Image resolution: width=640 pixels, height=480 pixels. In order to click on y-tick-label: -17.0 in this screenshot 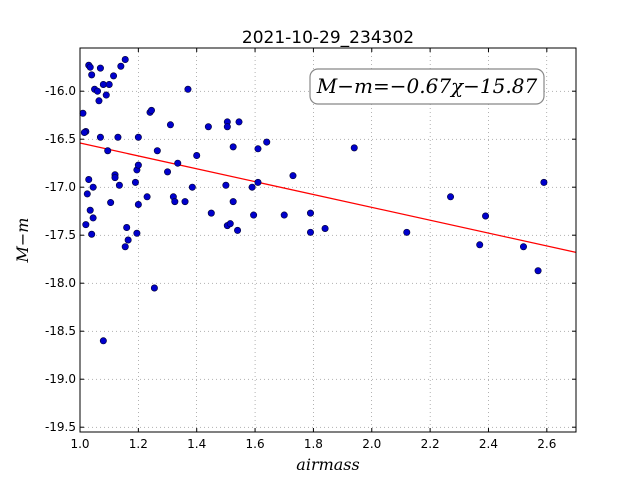, I will do `click(60, 187)`.